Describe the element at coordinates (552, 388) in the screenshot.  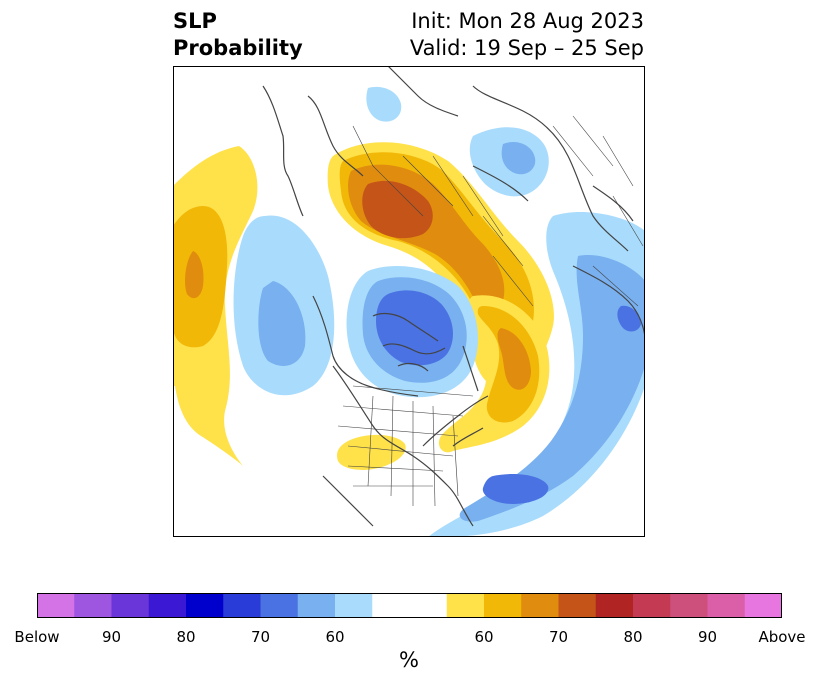
I see `north-atlantic-mid-blue-arc` at that location.